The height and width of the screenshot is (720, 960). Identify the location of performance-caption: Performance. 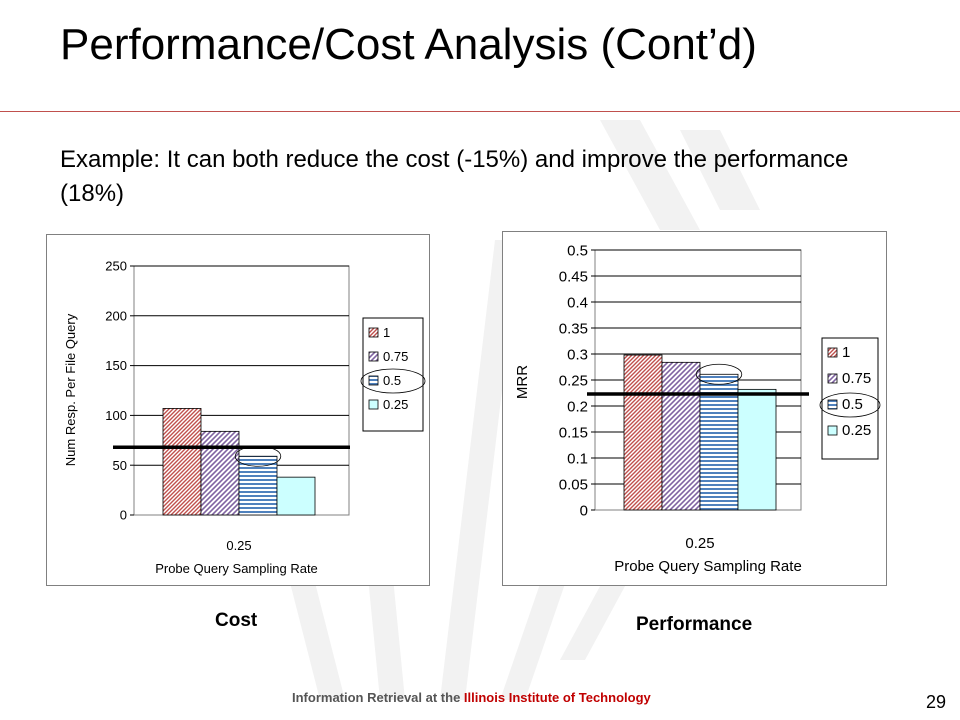
(694, 624).